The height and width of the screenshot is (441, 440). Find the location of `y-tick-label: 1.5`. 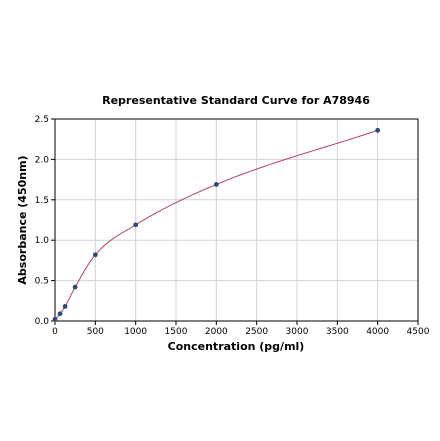

y-tick-label: 1.5 is located at coordinates (42, 201).